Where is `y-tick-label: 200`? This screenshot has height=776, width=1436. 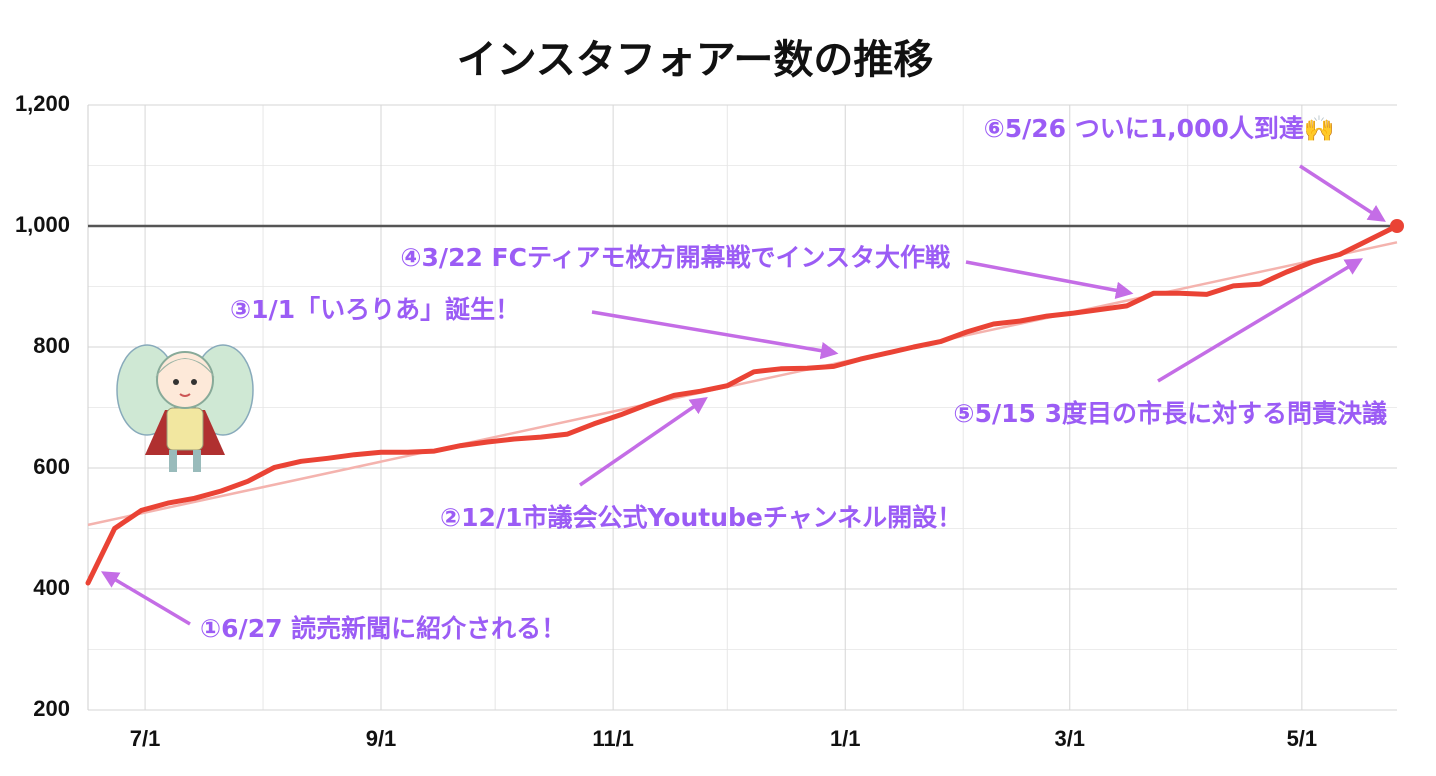
y-tick-label: 200 is located at coordinates (51, 708).